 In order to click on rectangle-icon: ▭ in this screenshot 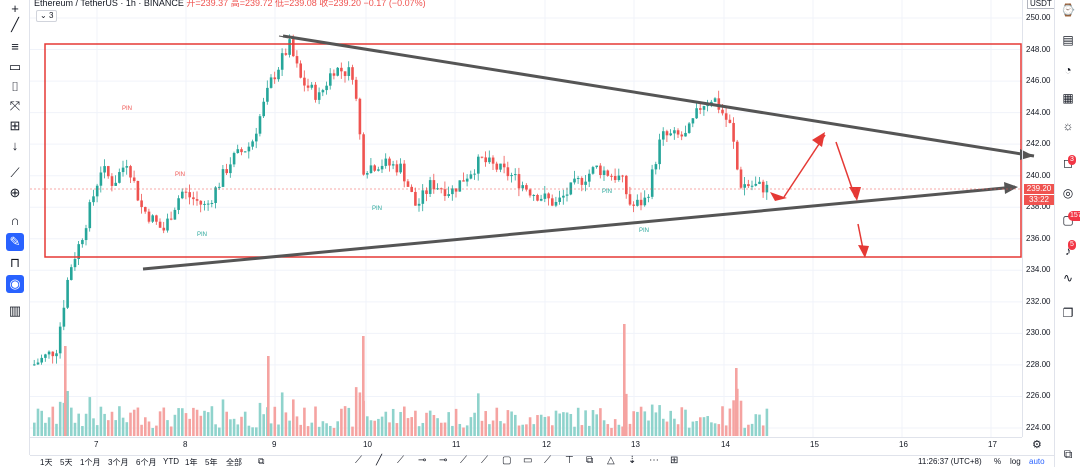, I will do `click(15, 66)`.